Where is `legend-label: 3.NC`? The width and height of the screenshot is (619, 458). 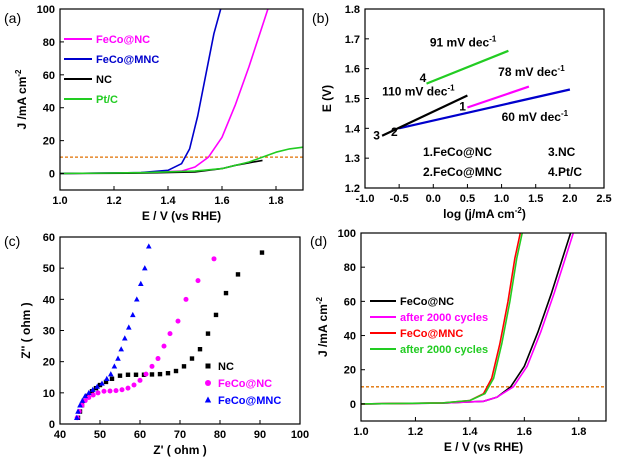
legend-label: 3.NC is located at coordinates (562, 152).